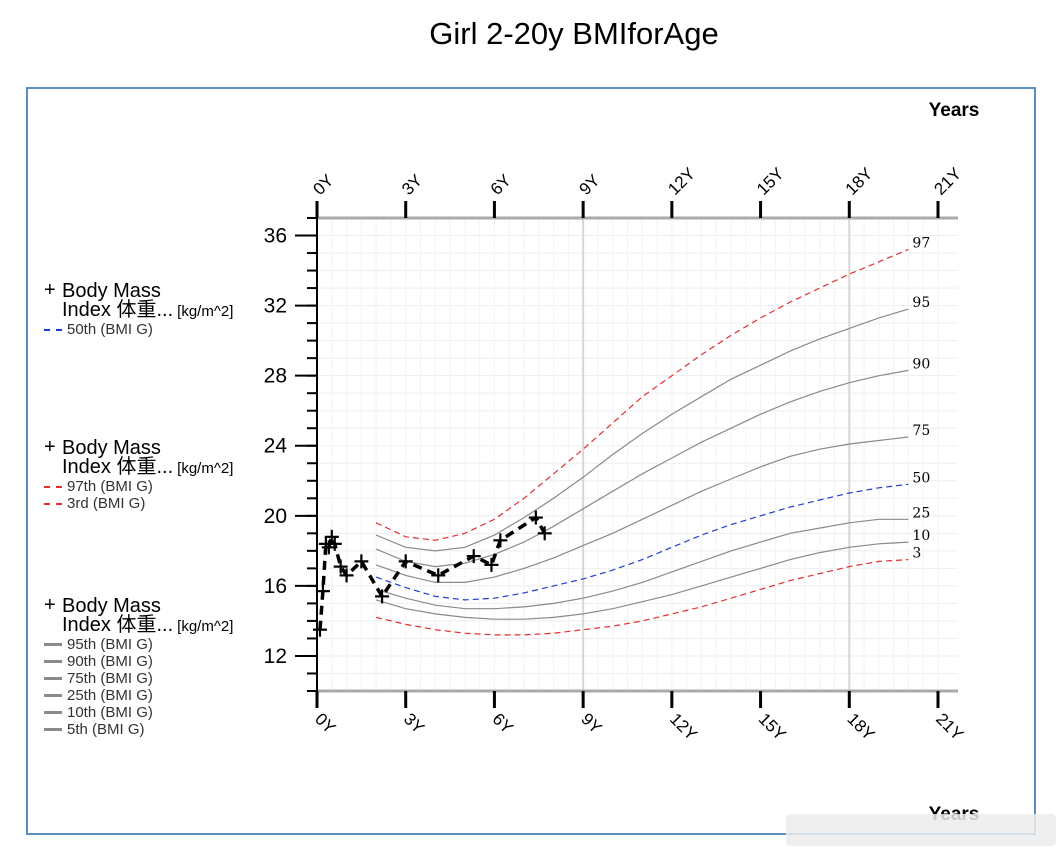  I want to click on bottom-x-tick-label: 21Y, so click(949, 726).